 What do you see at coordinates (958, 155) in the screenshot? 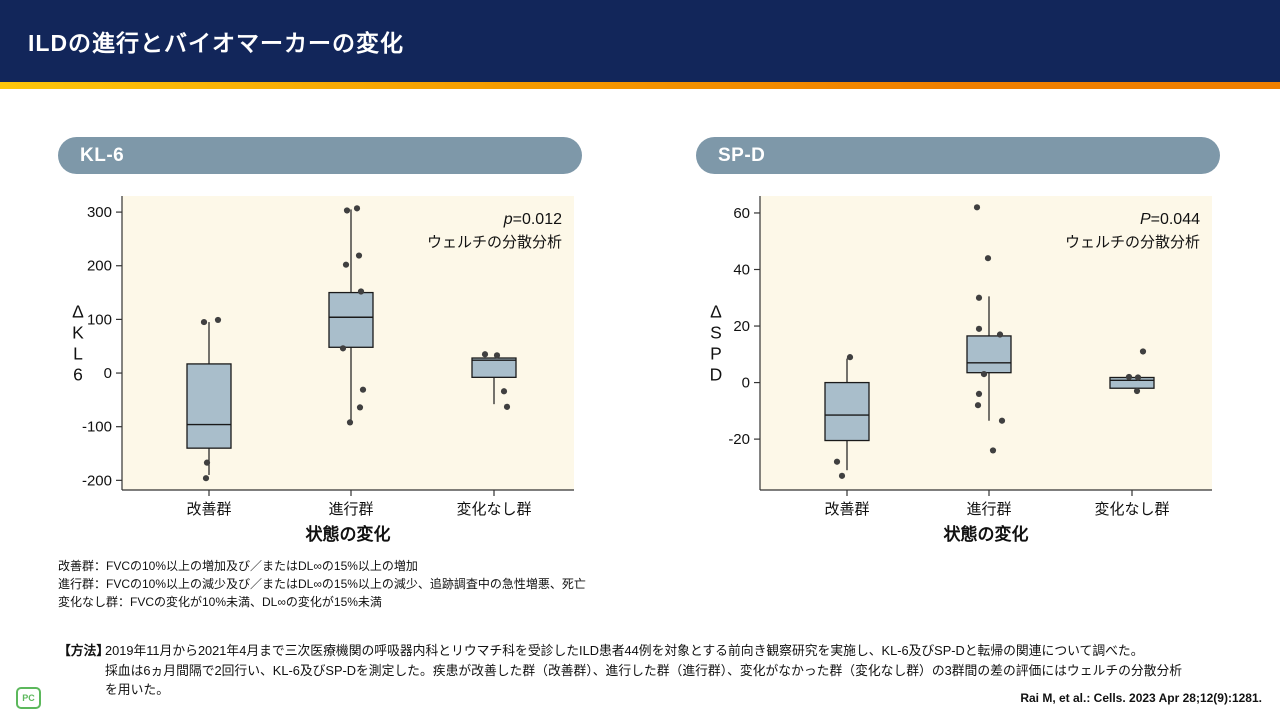
I see `panel-header-spd: SP-D` at bounding box center [958, 155].